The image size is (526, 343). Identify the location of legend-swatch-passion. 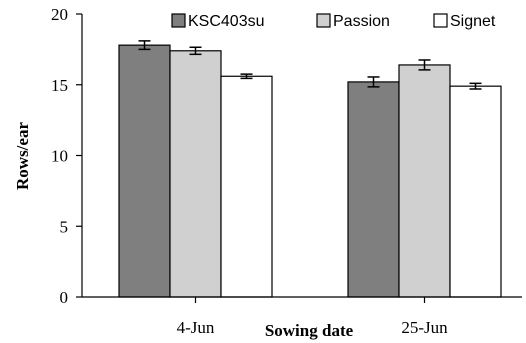
(323, 20).